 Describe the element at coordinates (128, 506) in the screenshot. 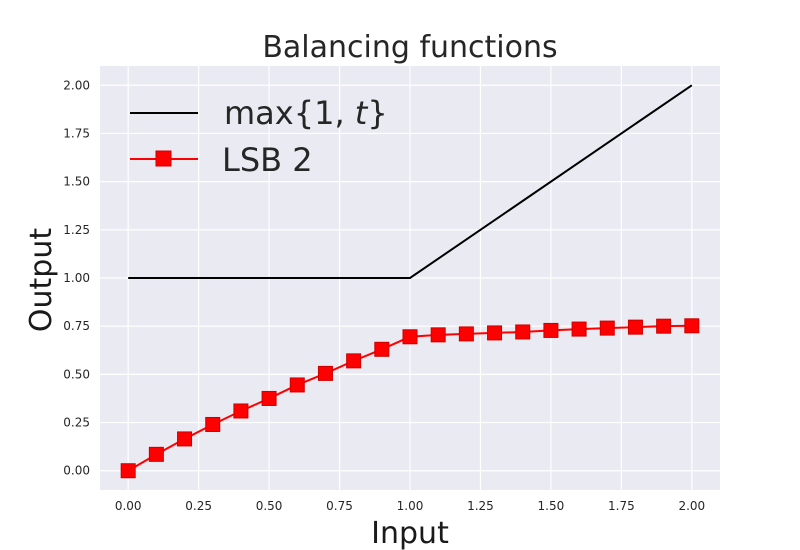

I see `x-tick-label: 0.00` at that location.